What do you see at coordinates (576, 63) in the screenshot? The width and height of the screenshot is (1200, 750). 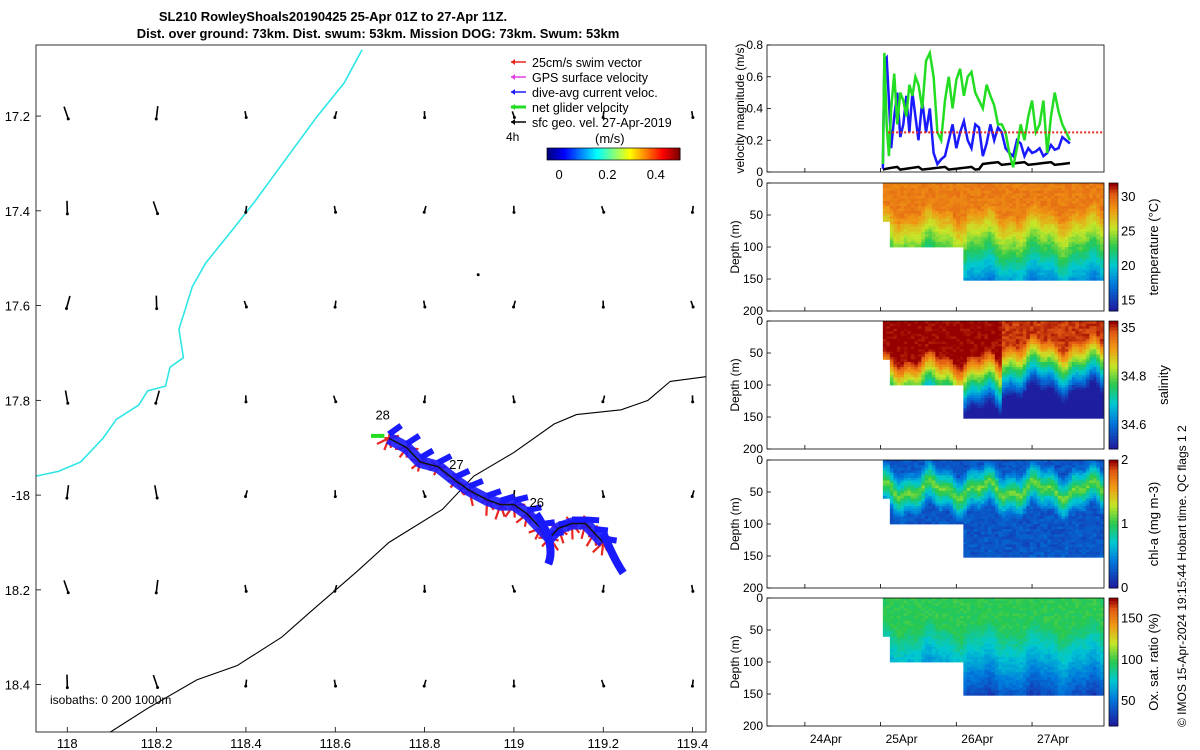 I see `legend-item: 25cm/s swim vector` at bounding box center [576, 63].